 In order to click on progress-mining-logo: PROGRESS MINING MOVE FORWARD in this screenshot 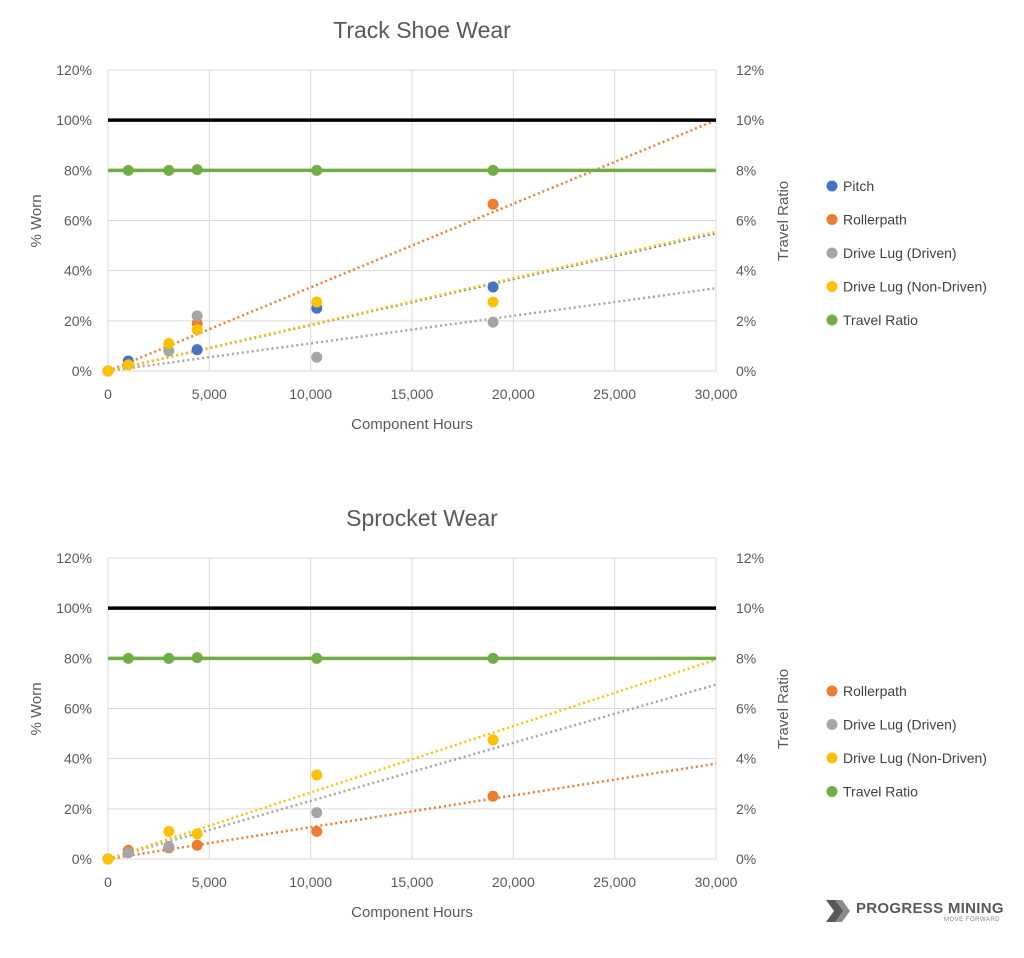, I will do `click(917, 913)`.